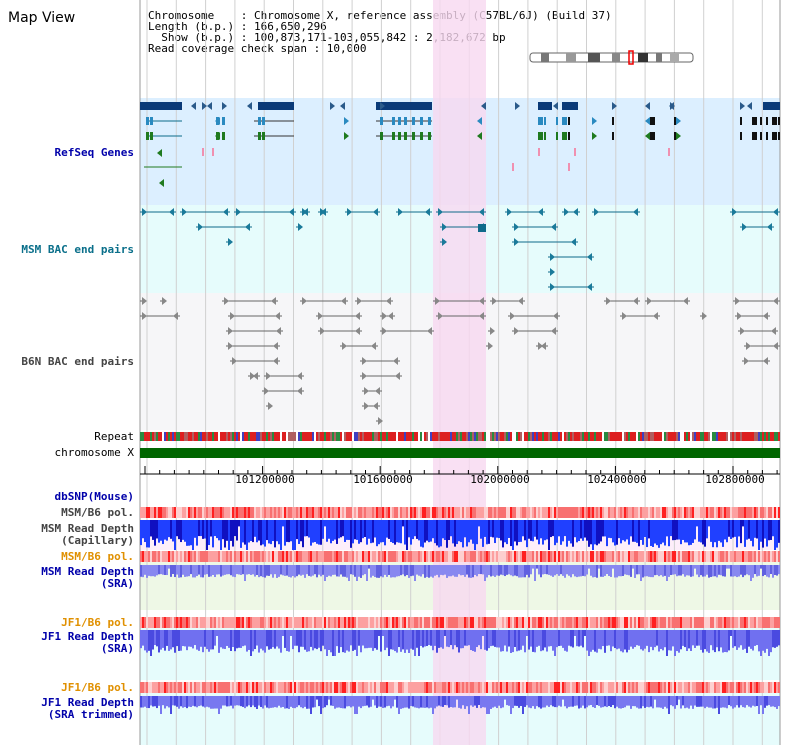 This screenshot has width=800, height=745. What do you see at coordinates (77, 361) in the screenshot?
I see `track-label-b6n-bac: B6N BAC end pairs` at bounding box center [77, 361].